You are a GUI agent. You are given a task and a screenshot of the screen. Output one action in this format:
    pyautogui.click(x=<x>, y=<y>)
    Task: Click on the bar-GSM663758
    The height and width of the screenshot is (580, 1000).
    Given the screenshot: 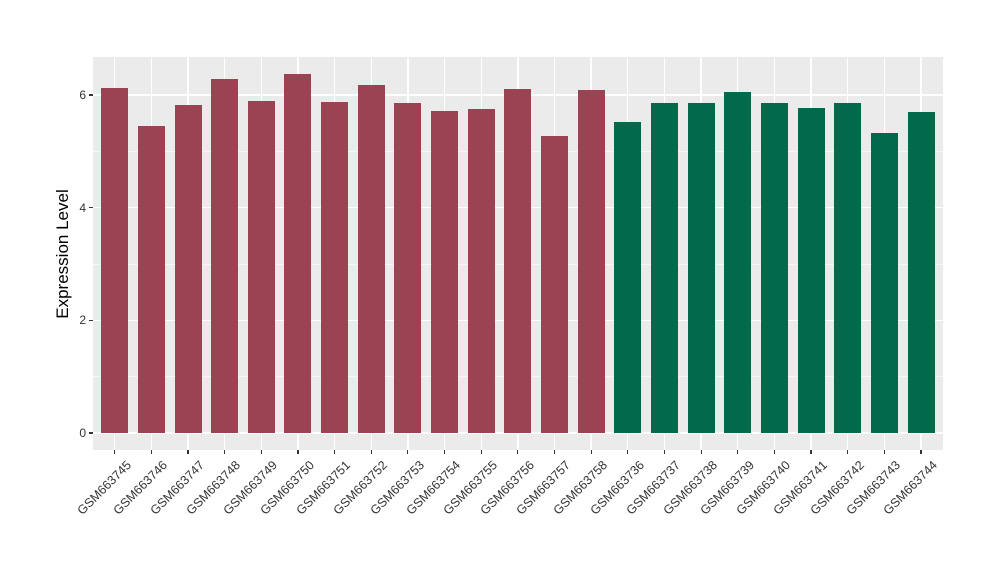 What is the action you would take?
    pyautogui.click(x=591, y=261)
    